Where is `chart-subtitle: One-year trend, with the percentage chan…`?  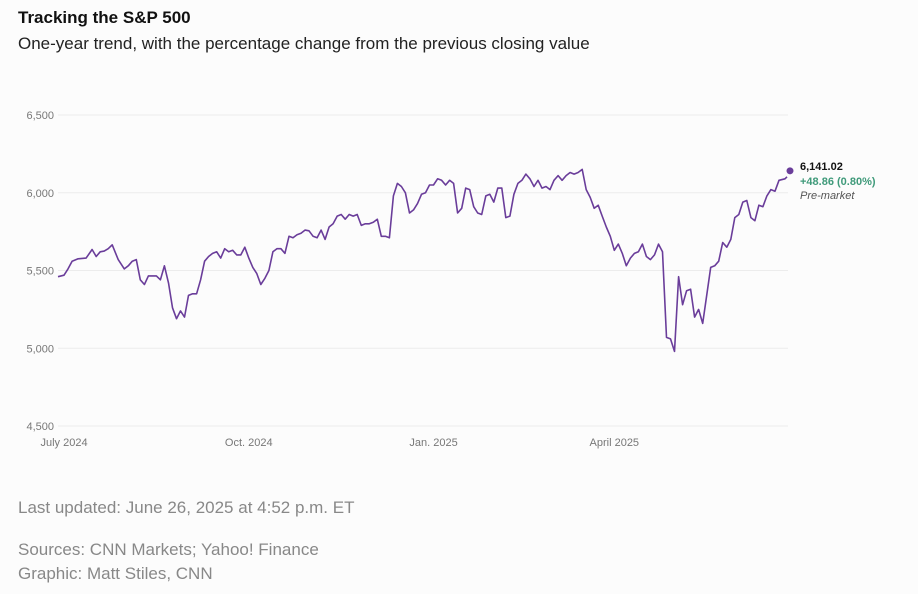 chart-subtitle: One-year trend, with the percentage chan… is located at coordinates (304, 43).